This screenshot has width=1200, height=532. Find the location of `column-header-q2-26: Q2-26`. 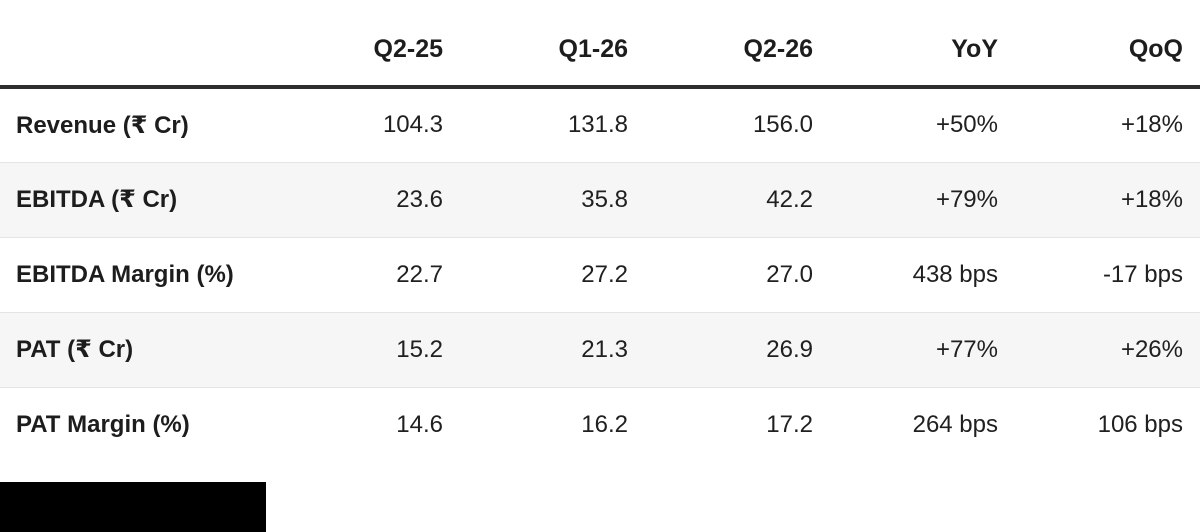

column-header-q2-26: Q2-26 is located at coordinates (720, 44).